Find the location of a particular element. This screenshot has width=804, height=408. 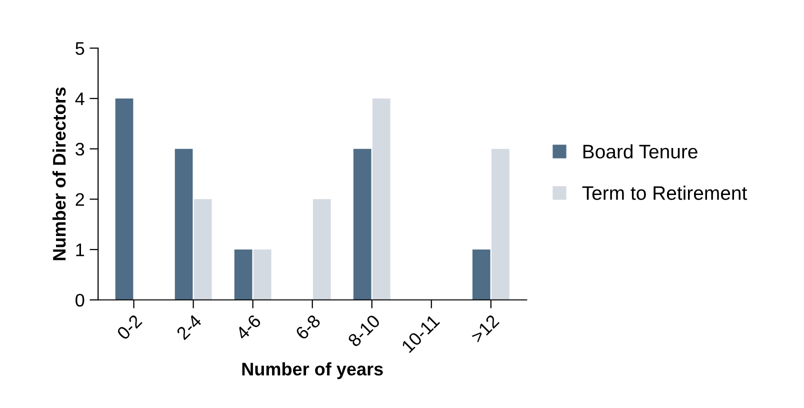

x-tick-label: 8-10 is located at coordinates (364, 331).